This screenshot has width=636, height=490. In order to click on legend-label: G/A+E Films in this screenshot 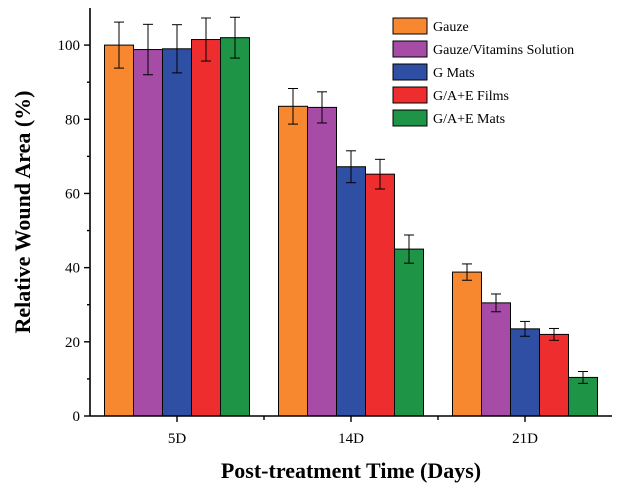, I will do `click(471, 96)`.